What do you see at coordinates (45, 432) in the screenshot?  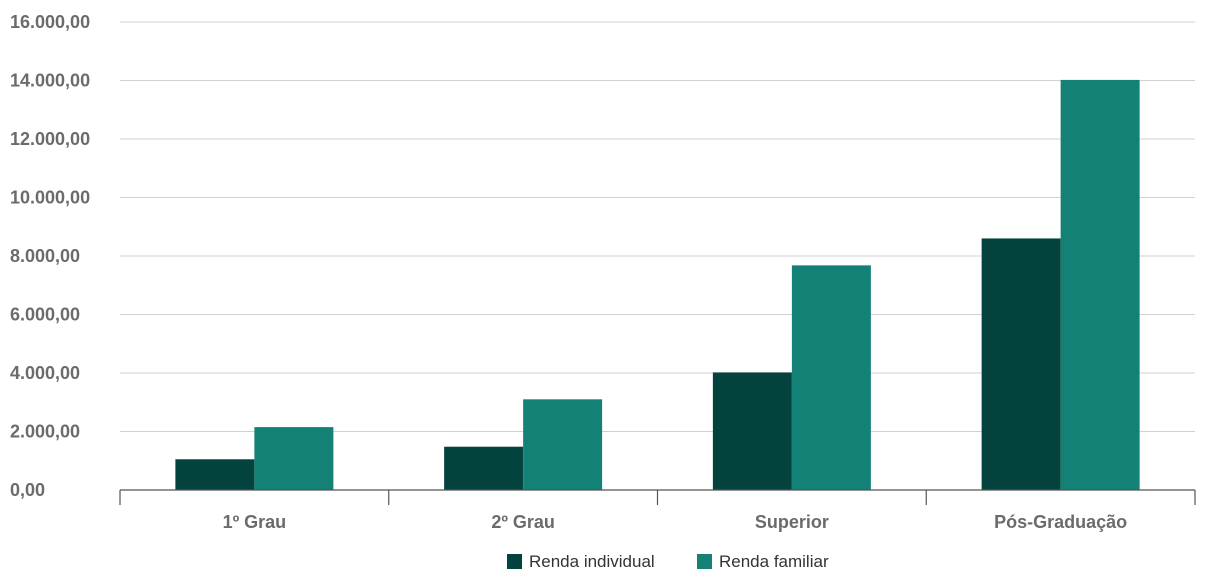 I see `y-tick-label: 2.000,00` at bounding box center [45, 432].